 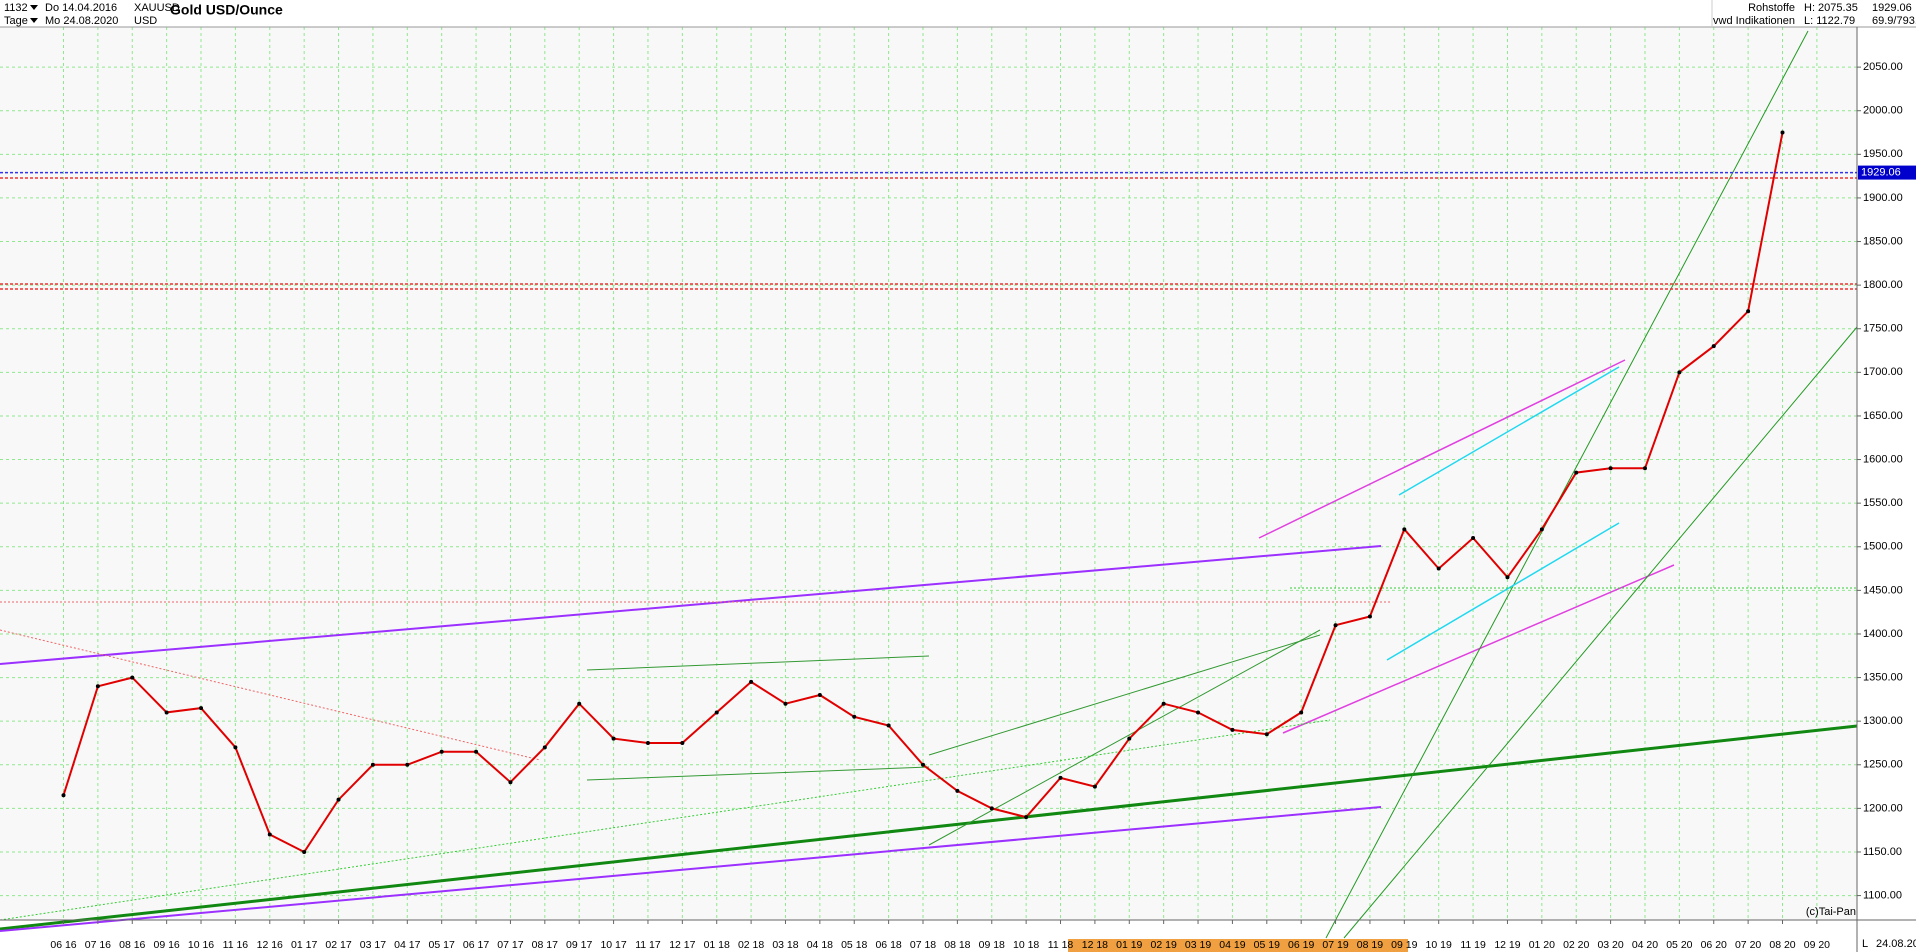 What do you see at coordinates (1232, 945) in the screenshot?
I see `x-tick-label: 04 19` at bounding box center [1232, 945].